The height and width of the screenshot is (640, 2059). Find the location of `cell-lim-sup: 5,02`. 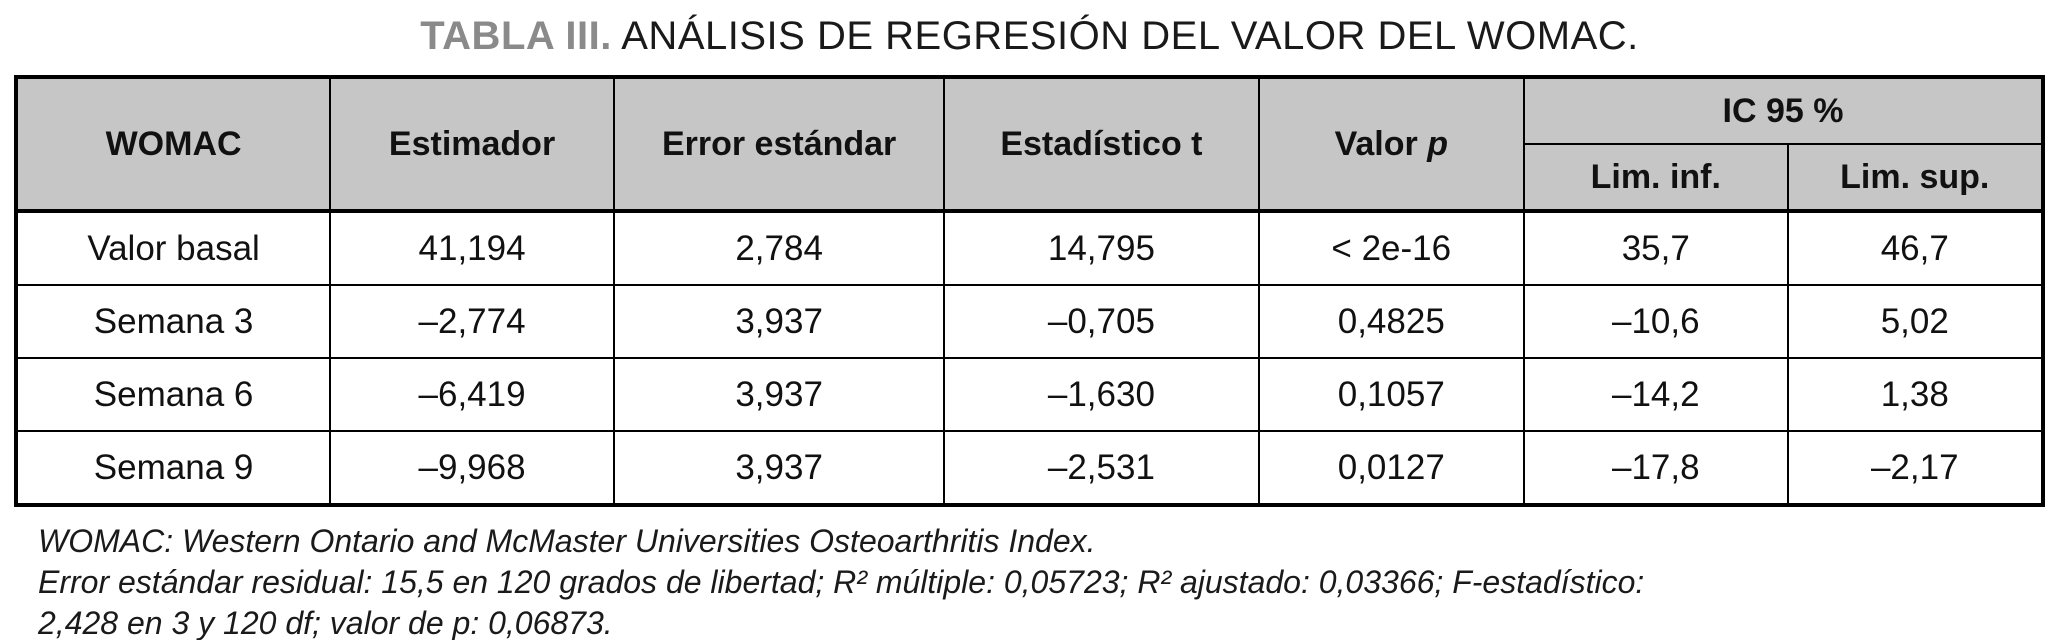

cell-lim-sup: 5,02 is located at coordinates (1915, 321).